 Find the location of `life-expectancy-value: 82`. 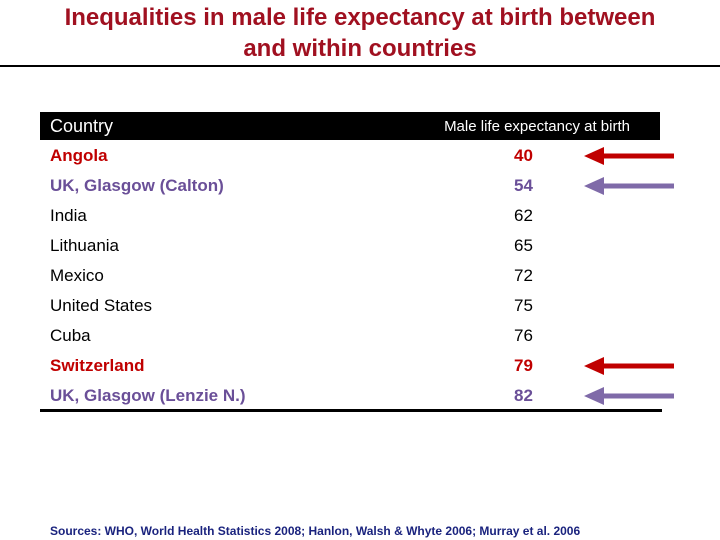

life-expectancy-value: 82 is located at coordinates (523, 395).